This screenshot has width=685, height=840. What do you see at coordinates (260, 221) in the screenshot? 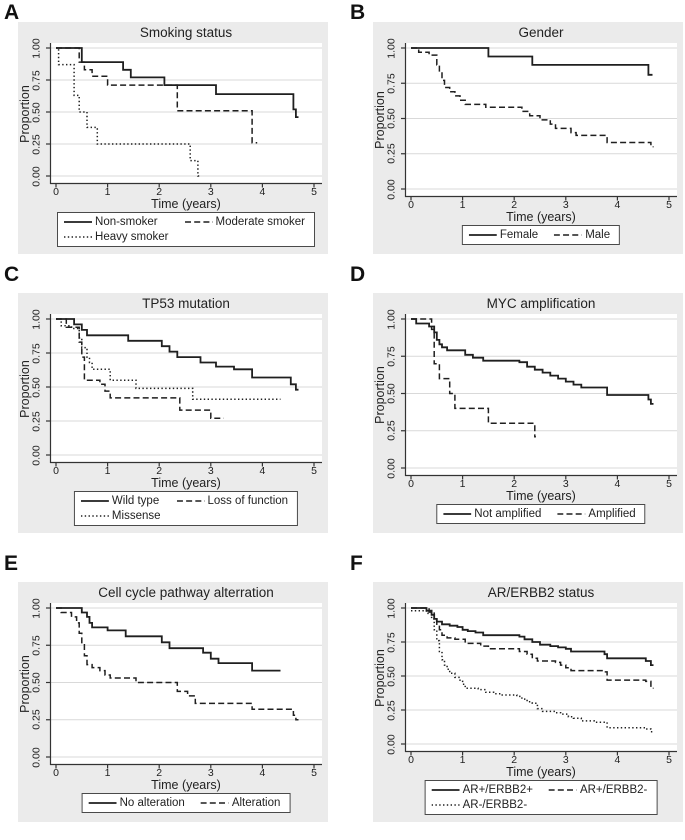
I see `legend-label: Moderate smoker` at bounding box center [260, 221].